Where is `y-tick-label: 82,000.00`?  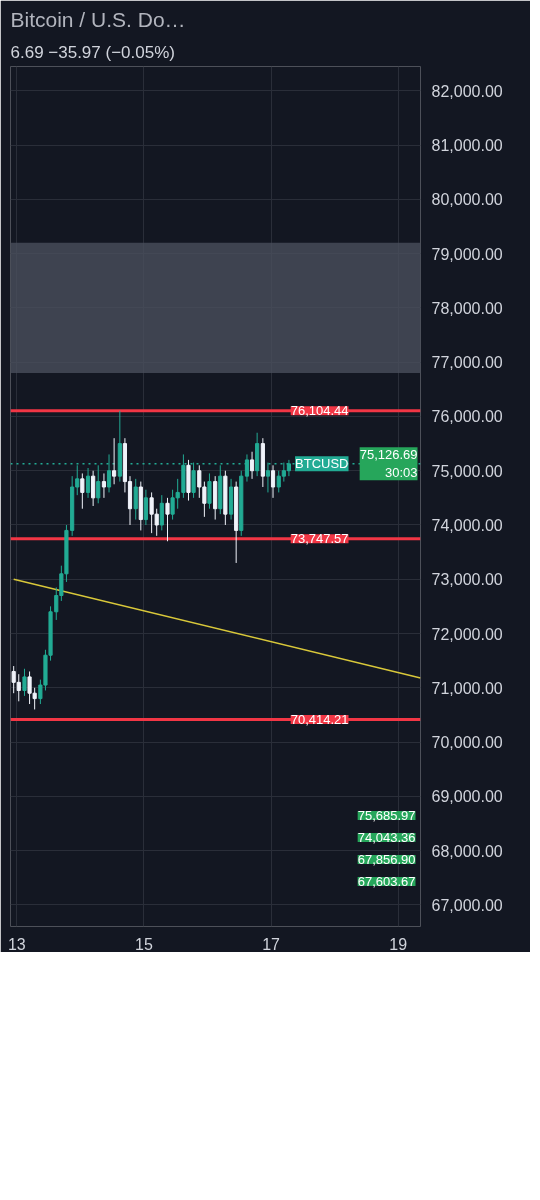 y-tick-label: 82,000.00 is located at coordinates (467, 91).